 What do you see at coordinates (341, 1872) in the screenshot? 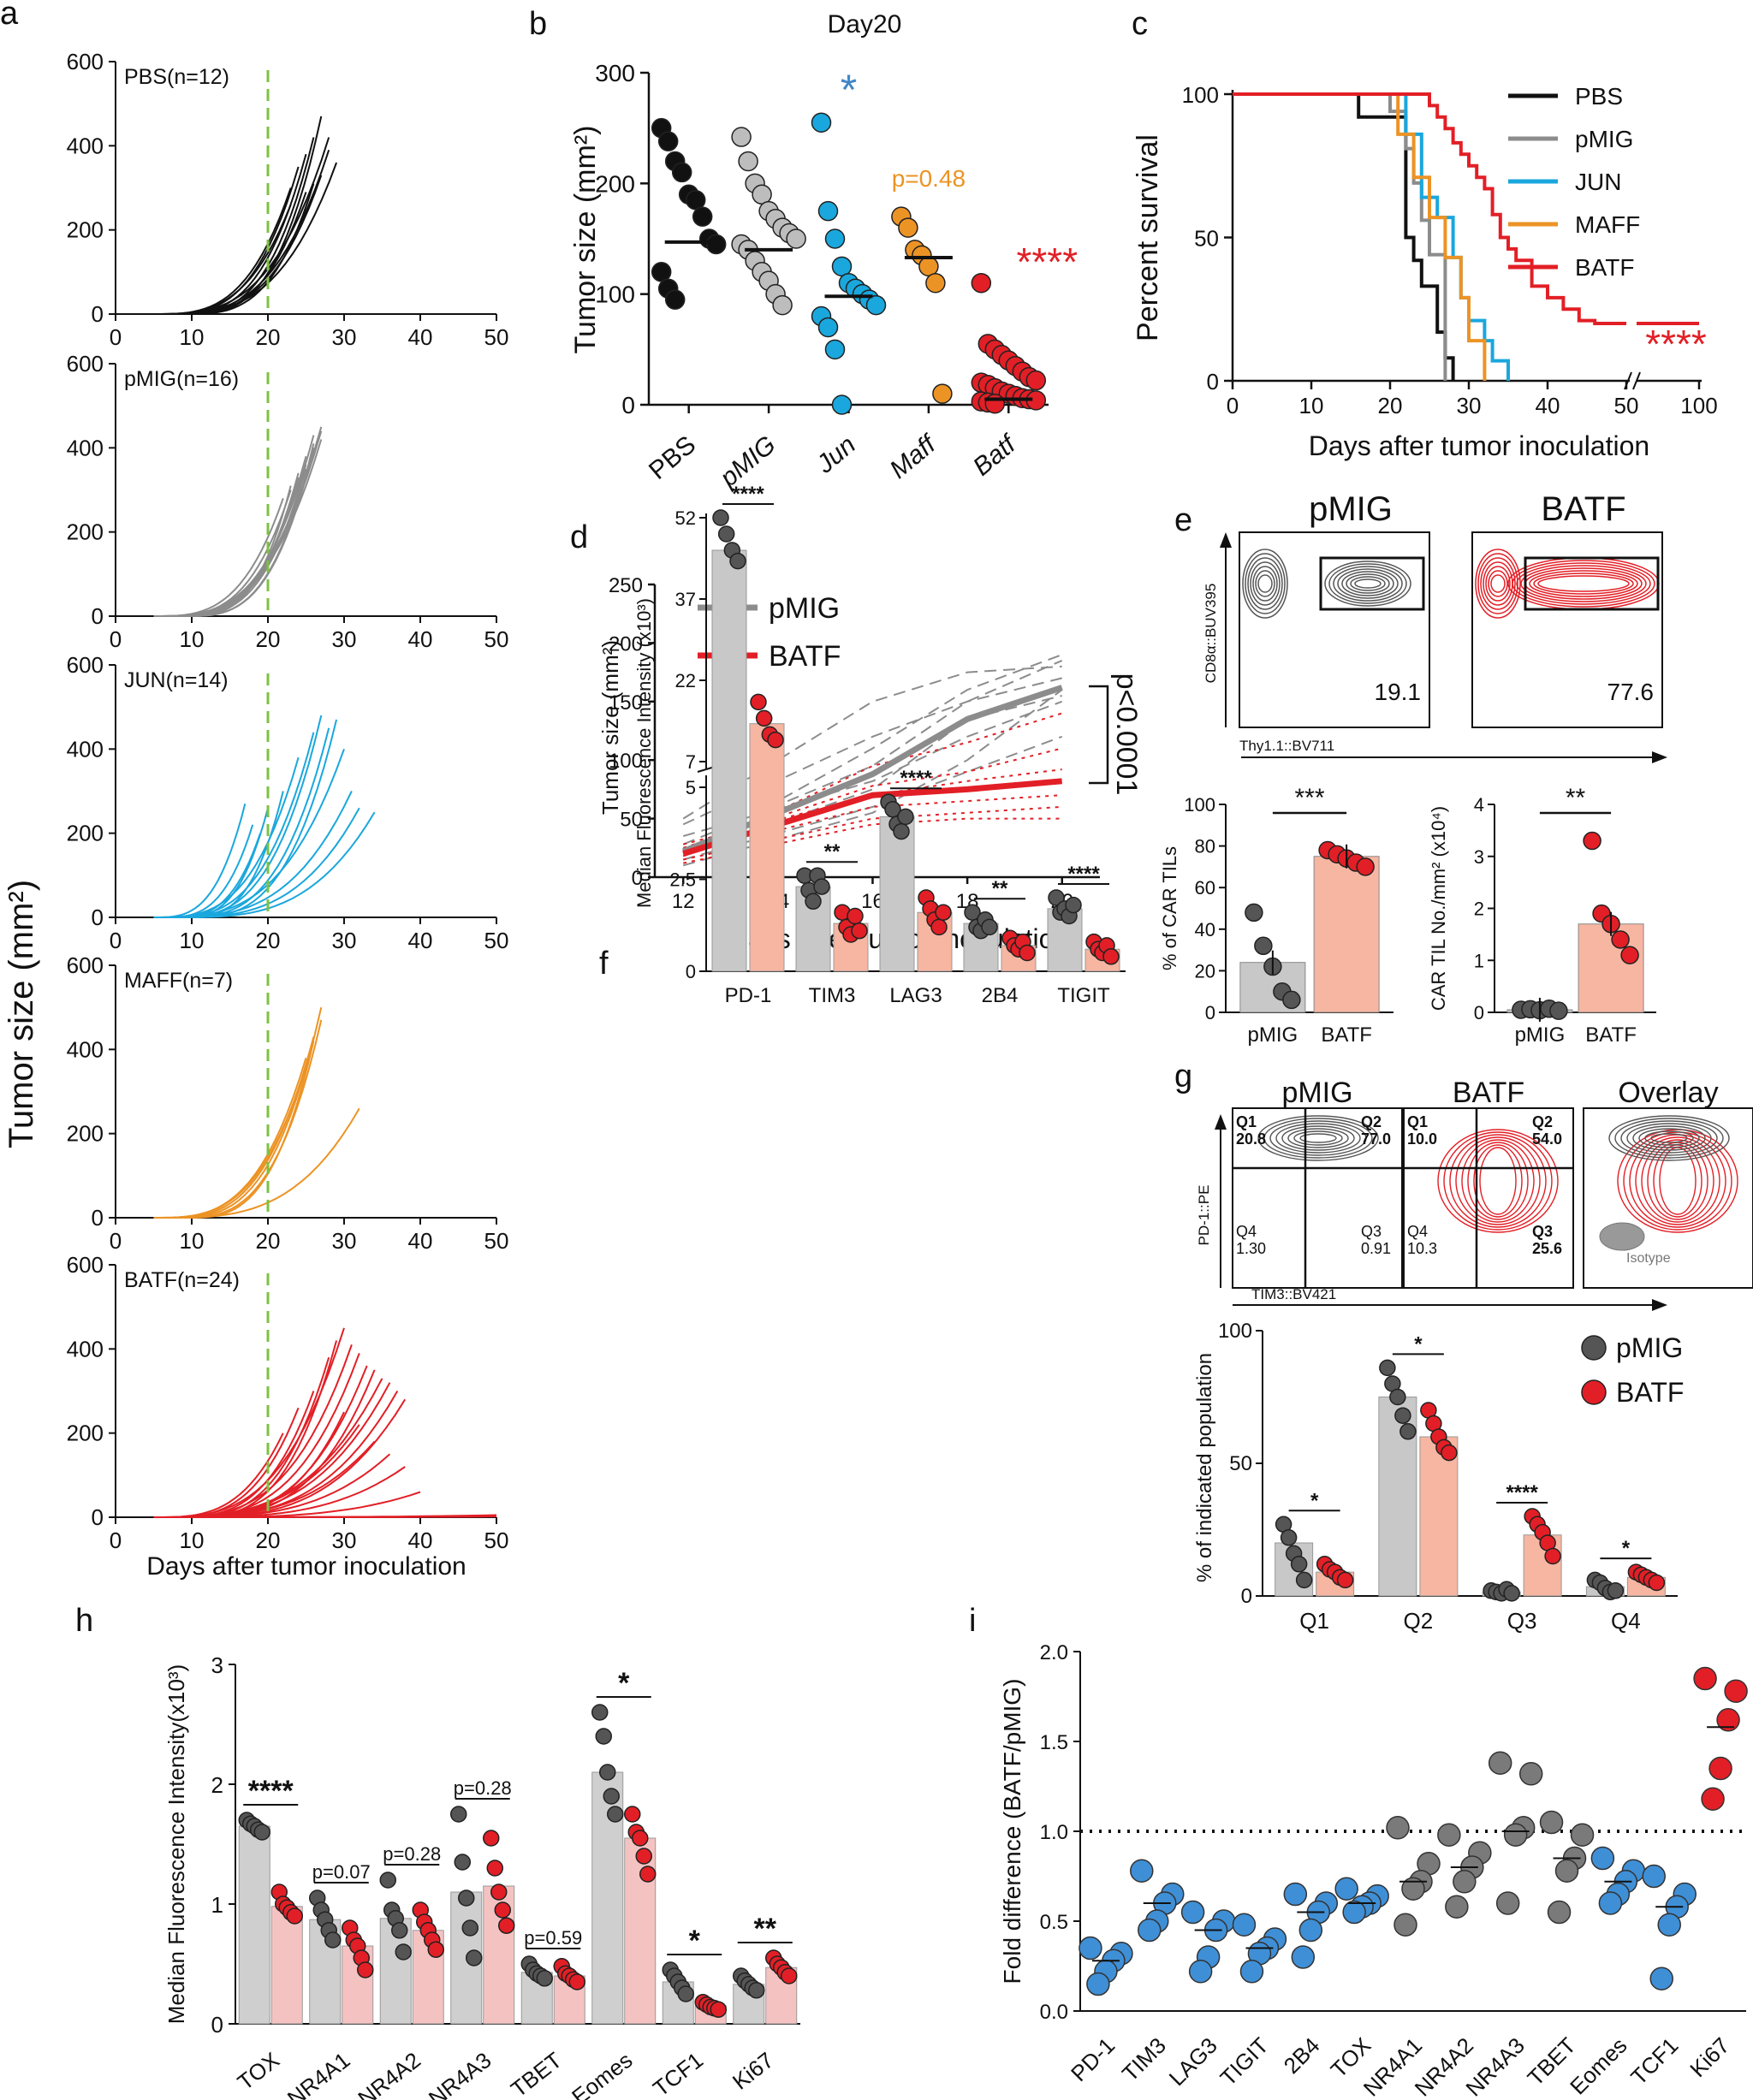
I see `significance-label: p=0.07` at bounding box center [341, 1872].